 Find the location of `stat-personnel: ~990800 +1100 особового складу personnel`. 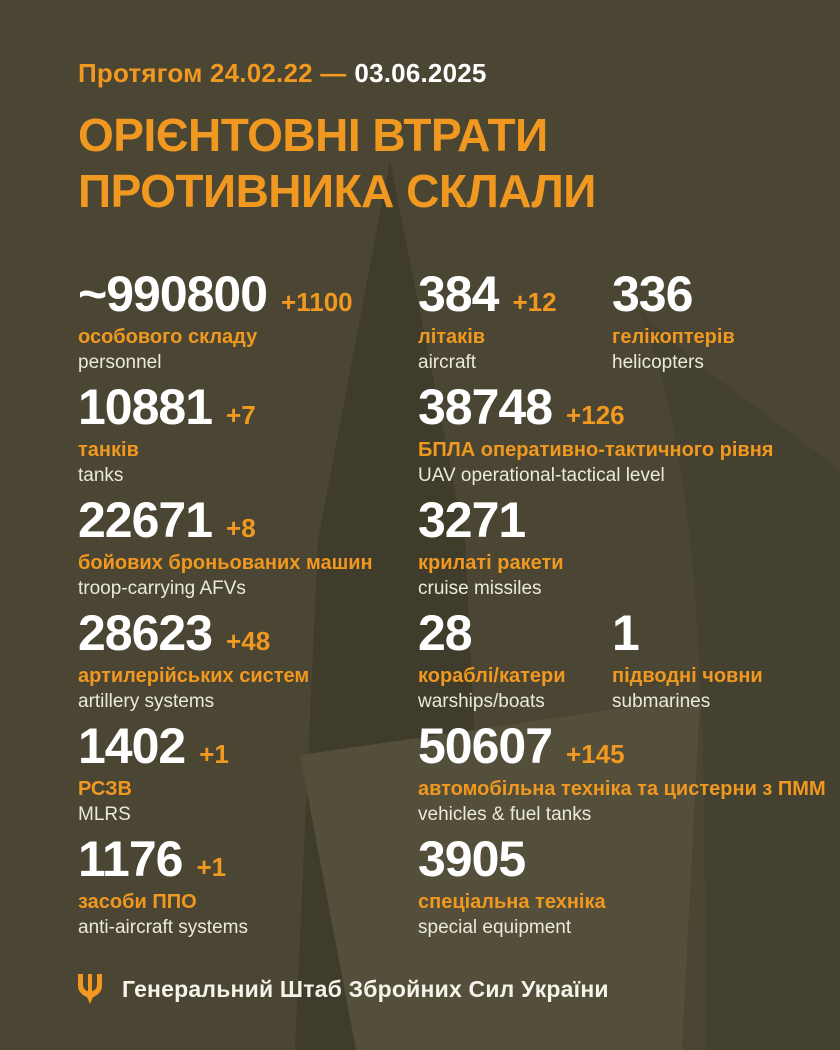

stat-personnel: ~990800 +1100 особового складу personnel is located at coordinates (248, 325).